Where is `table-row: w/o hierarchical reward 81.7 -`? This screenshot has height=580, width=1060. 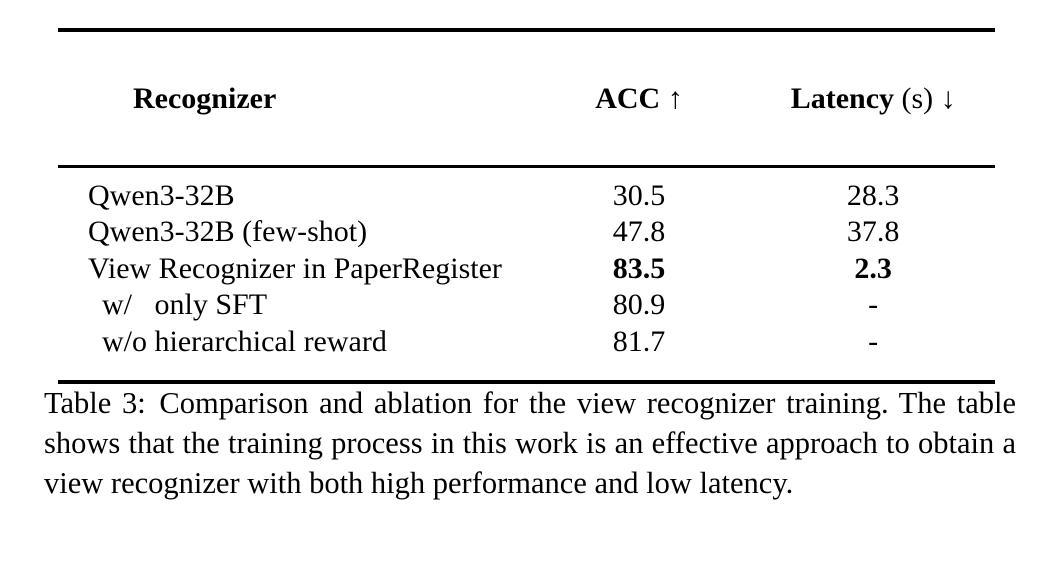
table-row: w/o hierarchical reward 81.7 - is located at coordinates (526, 342).